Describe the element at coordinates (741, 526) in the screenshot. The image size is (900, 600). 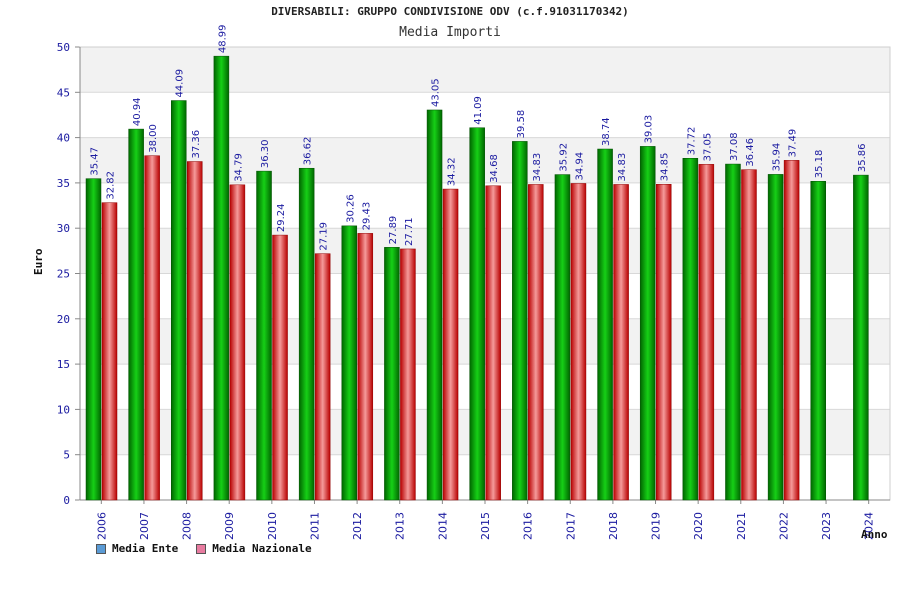
I see `x-tick-label: 2021` at that location.